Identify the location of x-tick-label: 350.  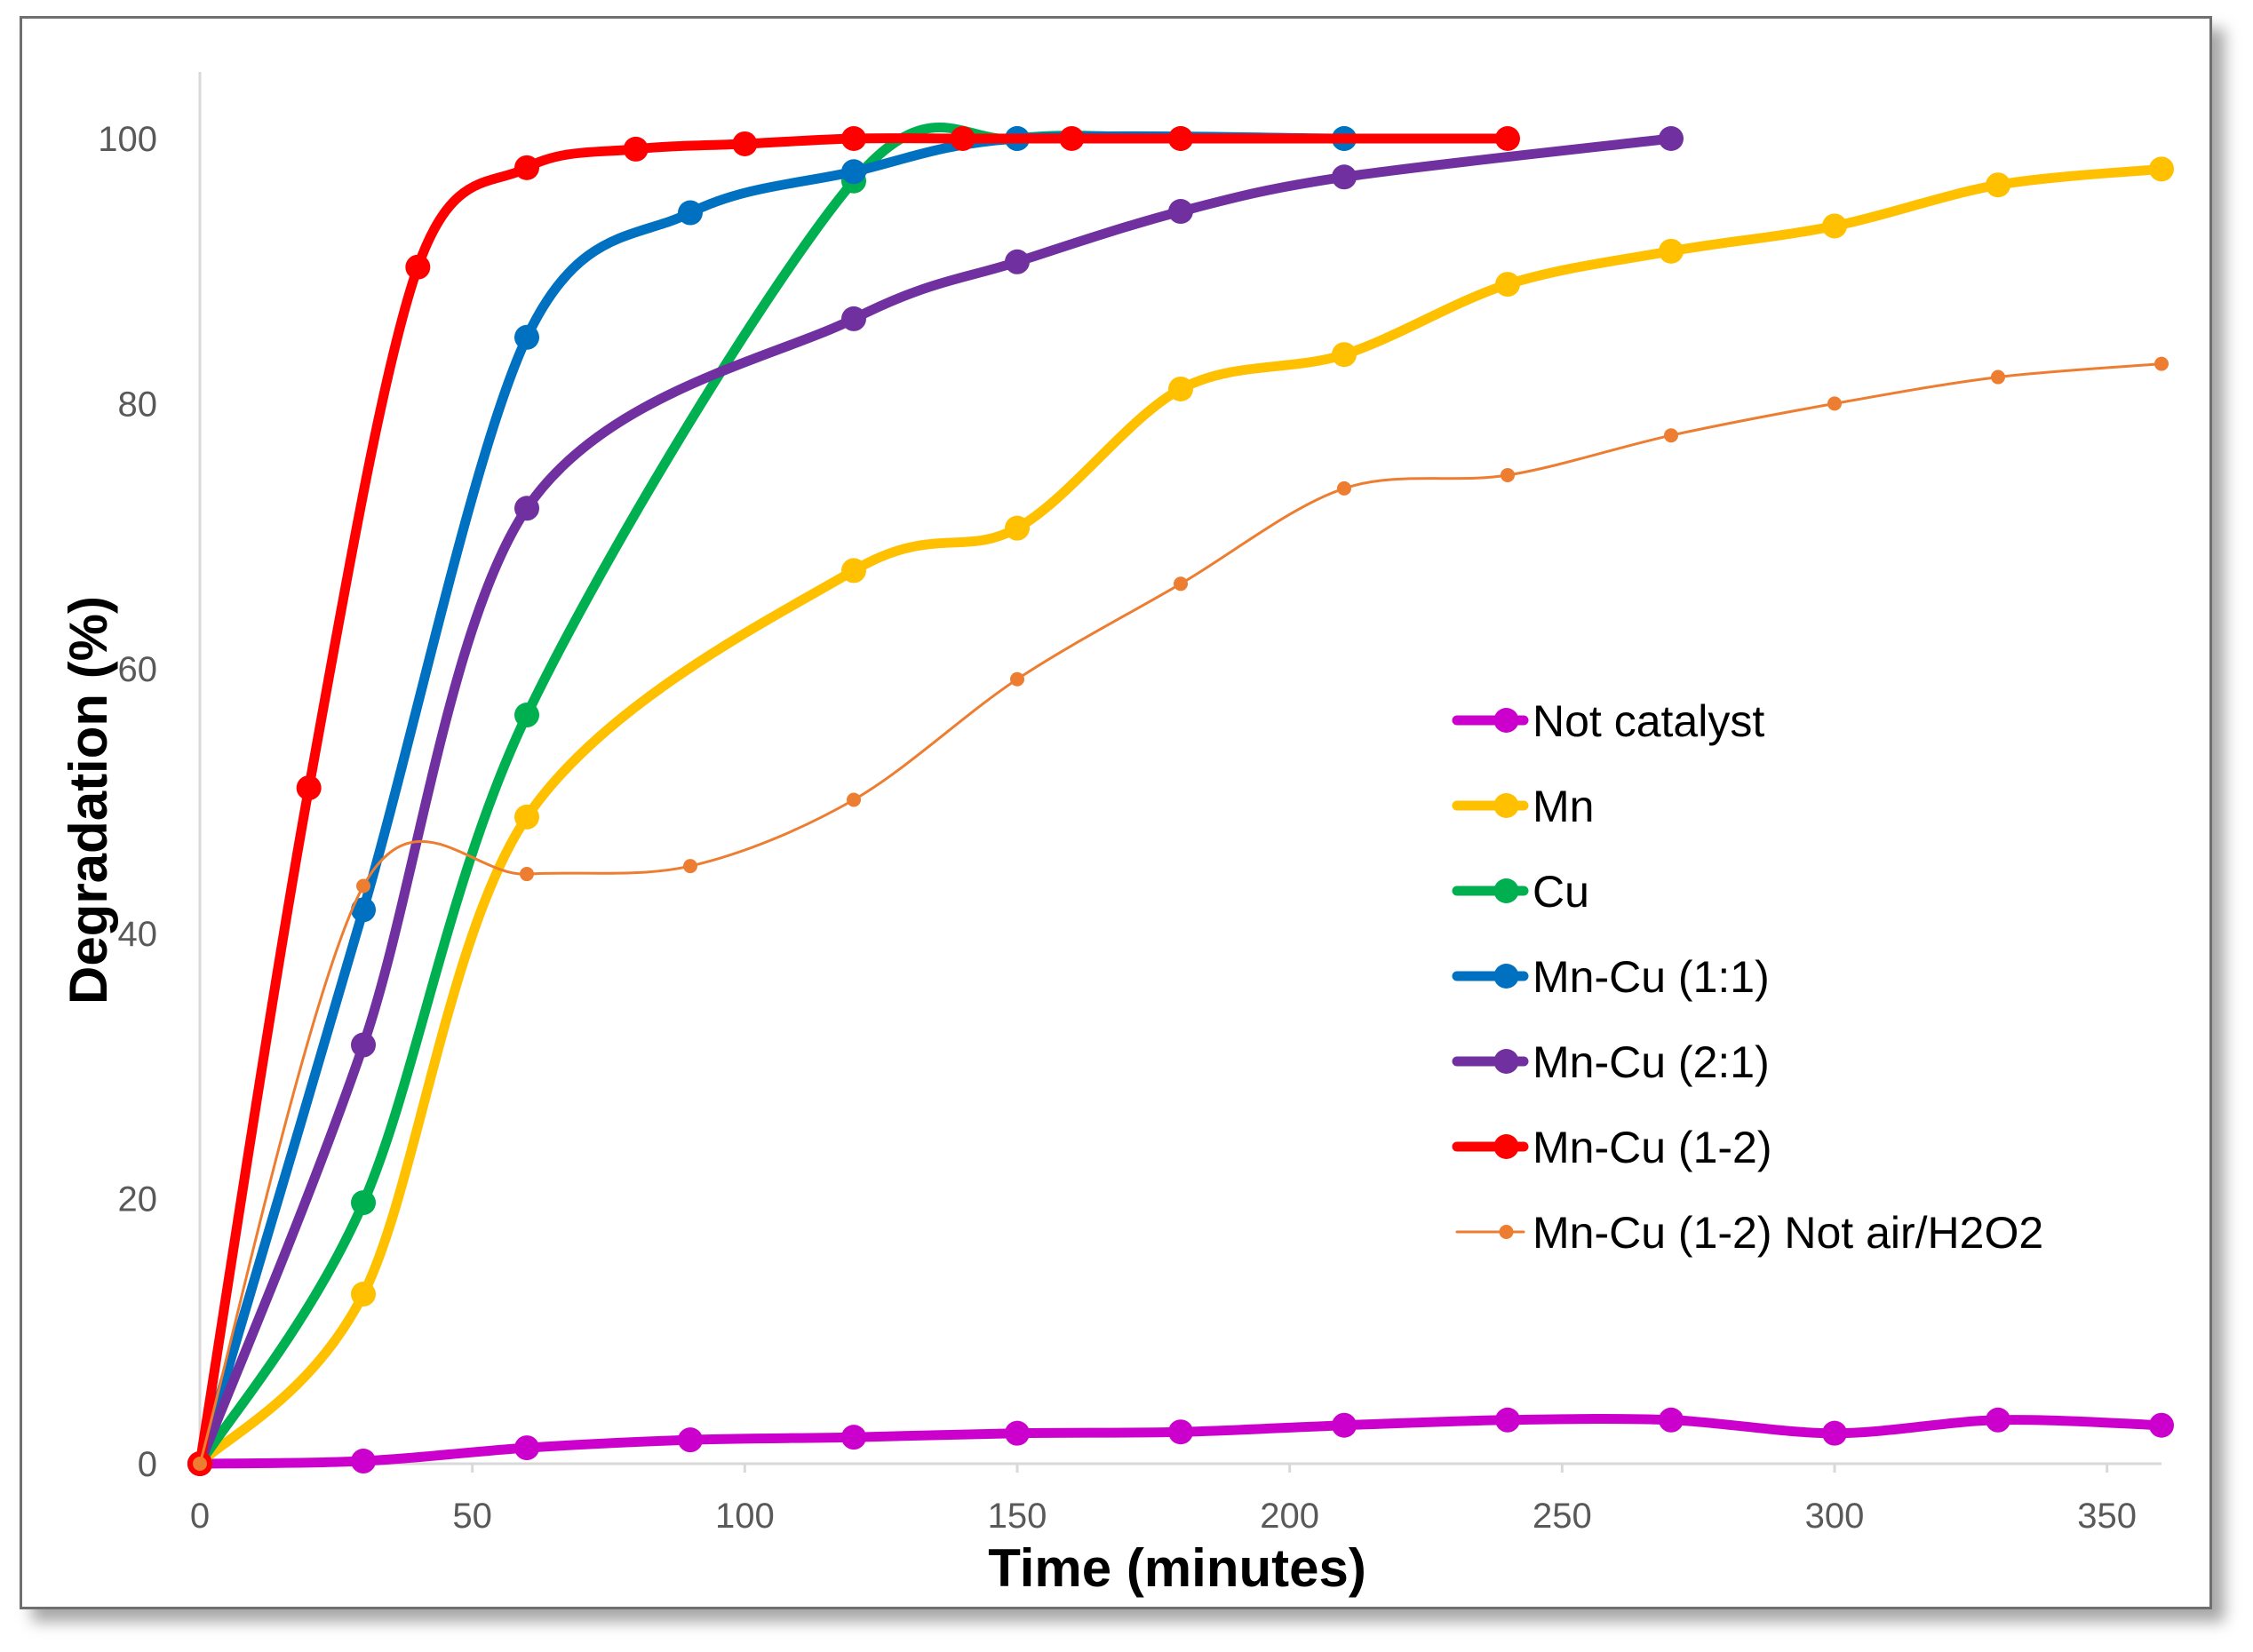
(2107, 1516).